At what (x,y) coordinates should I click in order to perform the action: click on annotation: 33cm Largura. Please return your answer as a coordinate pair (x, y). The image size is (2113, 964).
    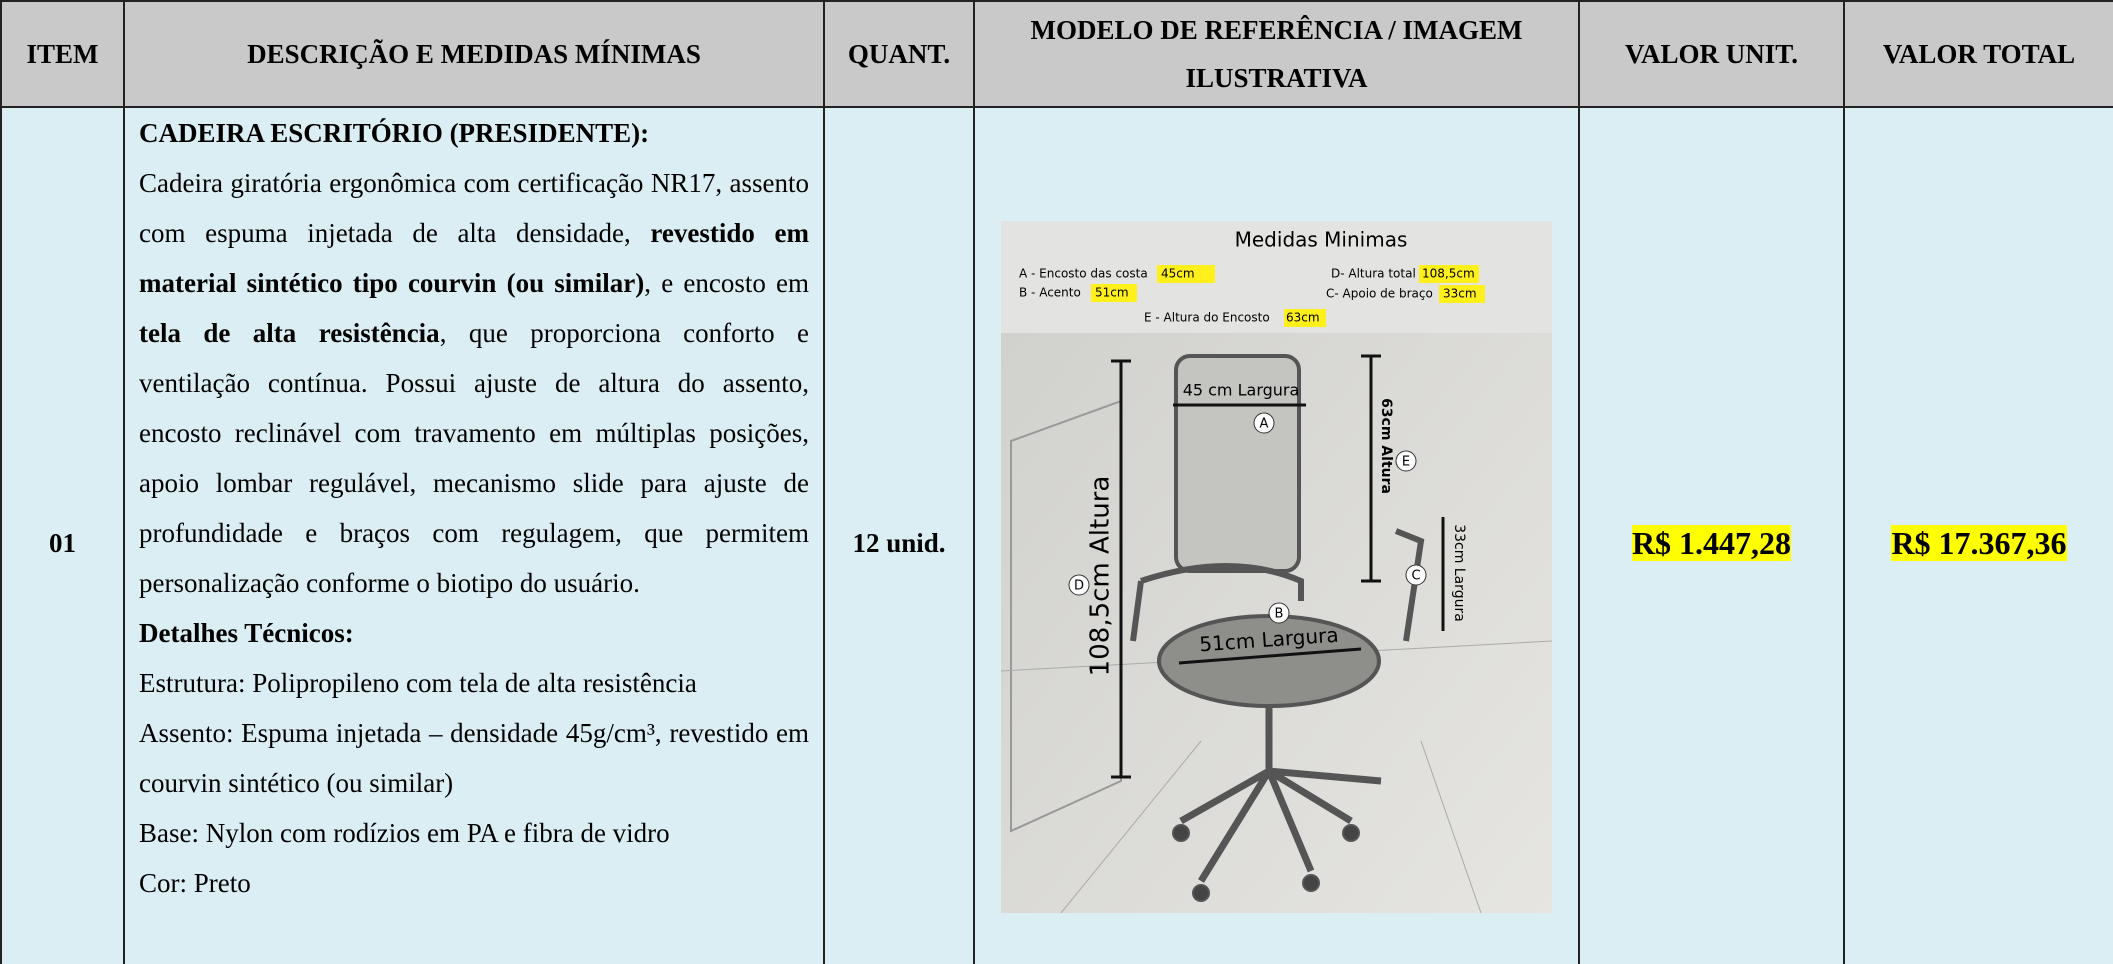
    Looking at the image, I should click on (1459, 573).